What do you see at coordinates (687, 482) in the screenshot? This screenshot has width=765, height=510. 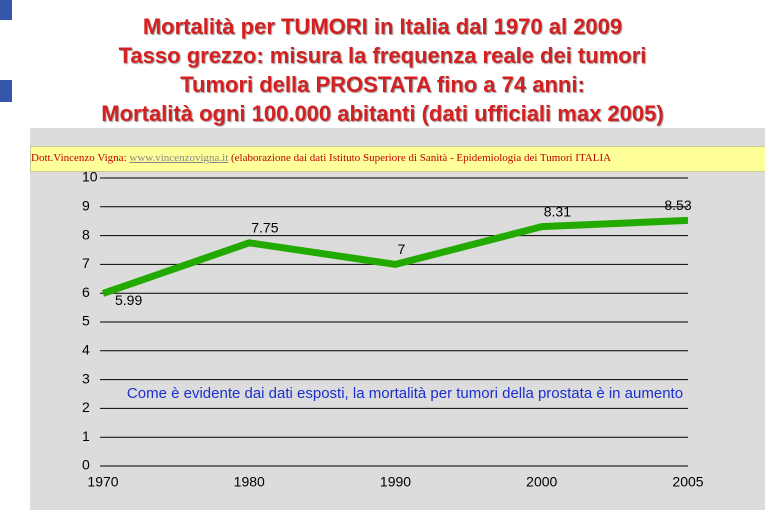 I see `x-tick-label: 2005` at bounding box center [687, 482].